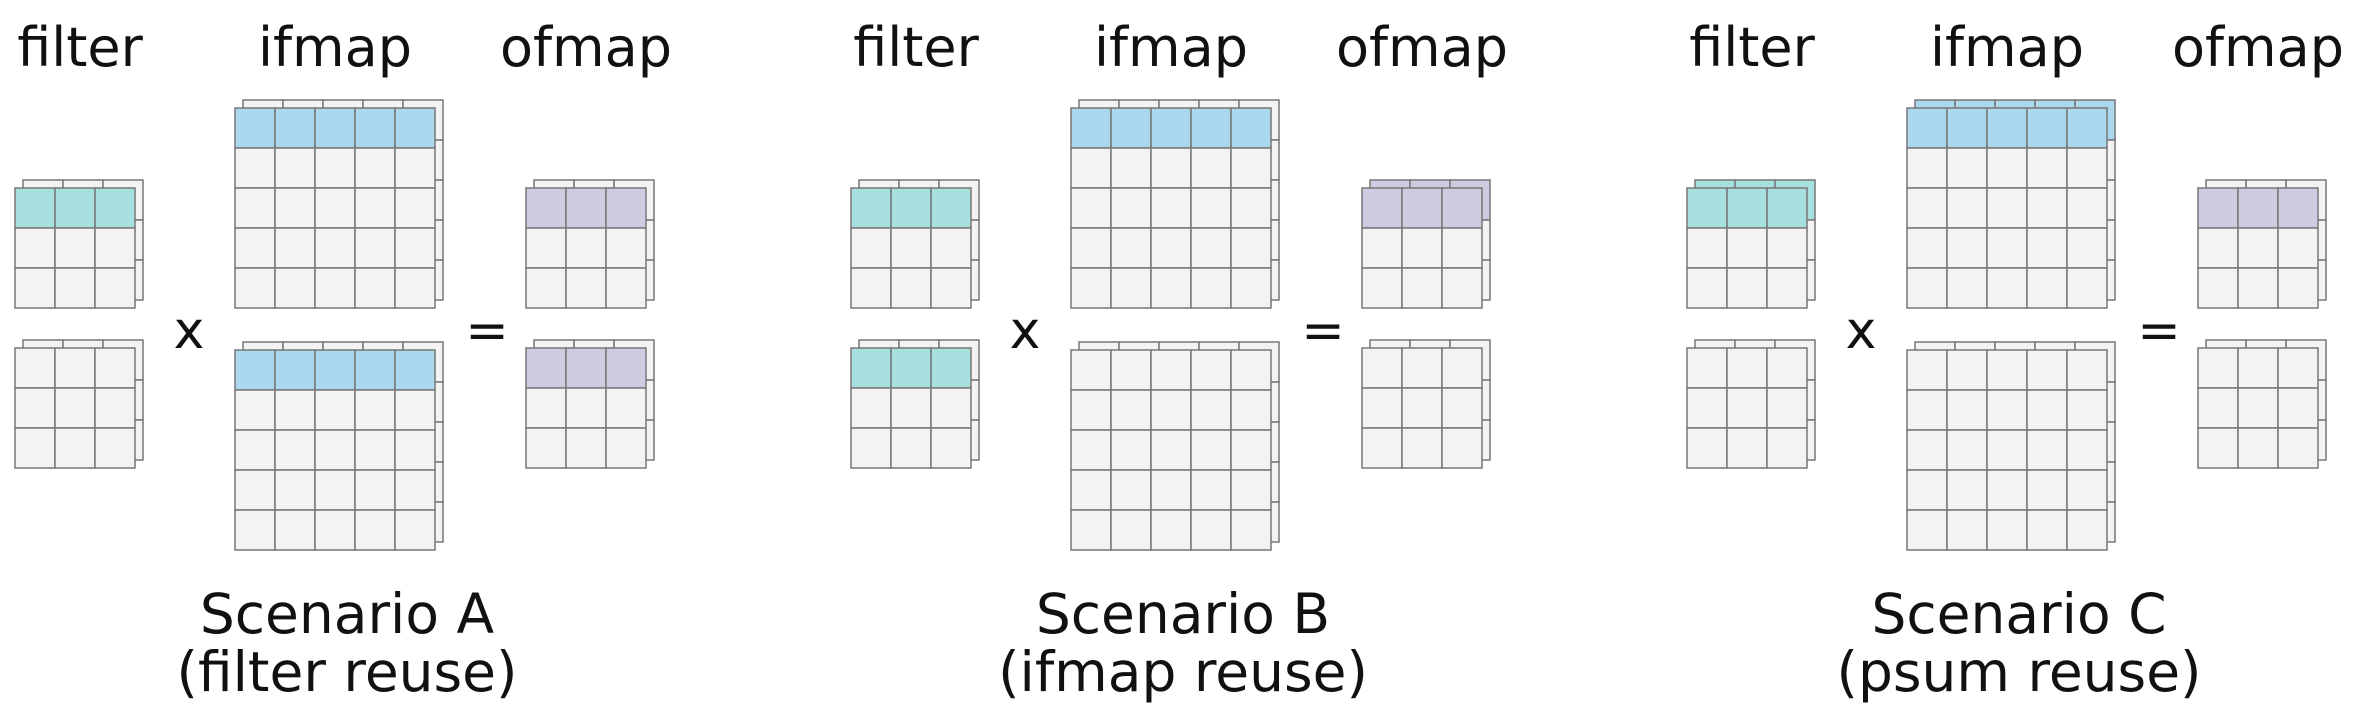 The width and height of the screenshot is (2356, 715). I want to click on ofmap-header-a: ofmap, so click(586, 47).